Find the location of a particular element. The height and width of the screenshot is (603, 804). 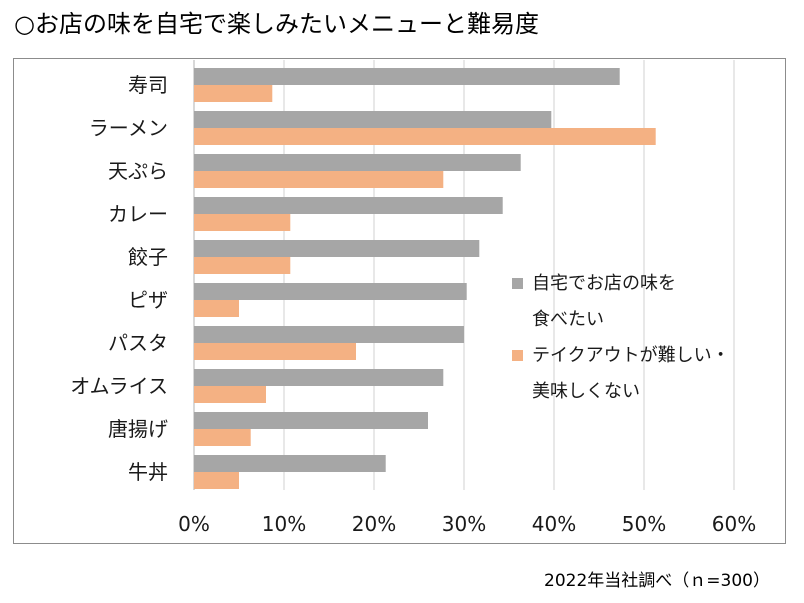

legend-label-series2-line2: 美味しくない is located at coordinates (586, 391).